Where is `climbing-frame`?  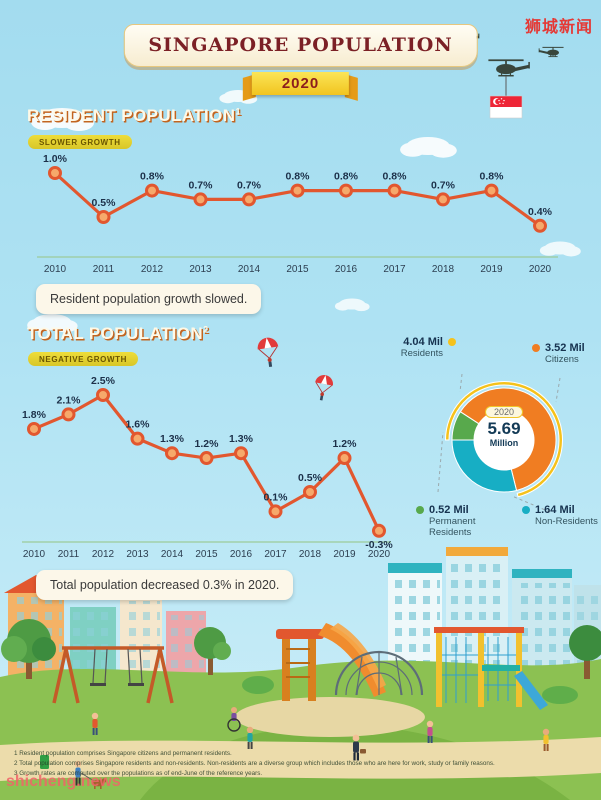
climbing-frame is located at coordinates (491, 668).